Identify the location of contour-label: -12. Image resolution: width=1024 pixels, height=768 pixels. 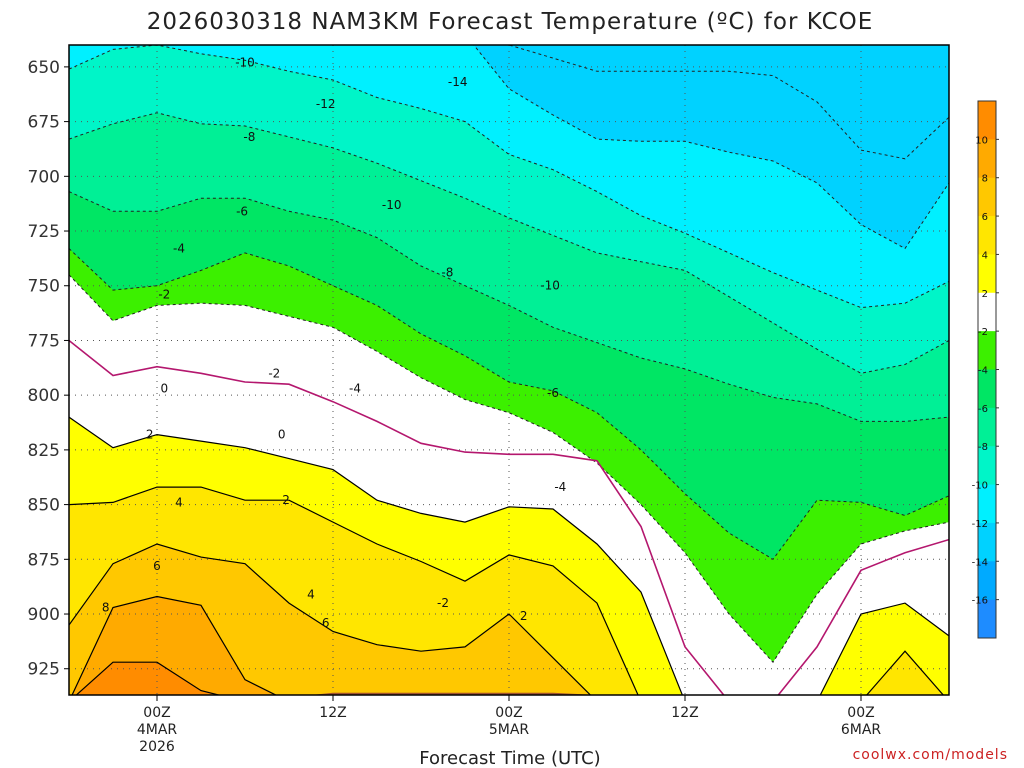
(326, 104).